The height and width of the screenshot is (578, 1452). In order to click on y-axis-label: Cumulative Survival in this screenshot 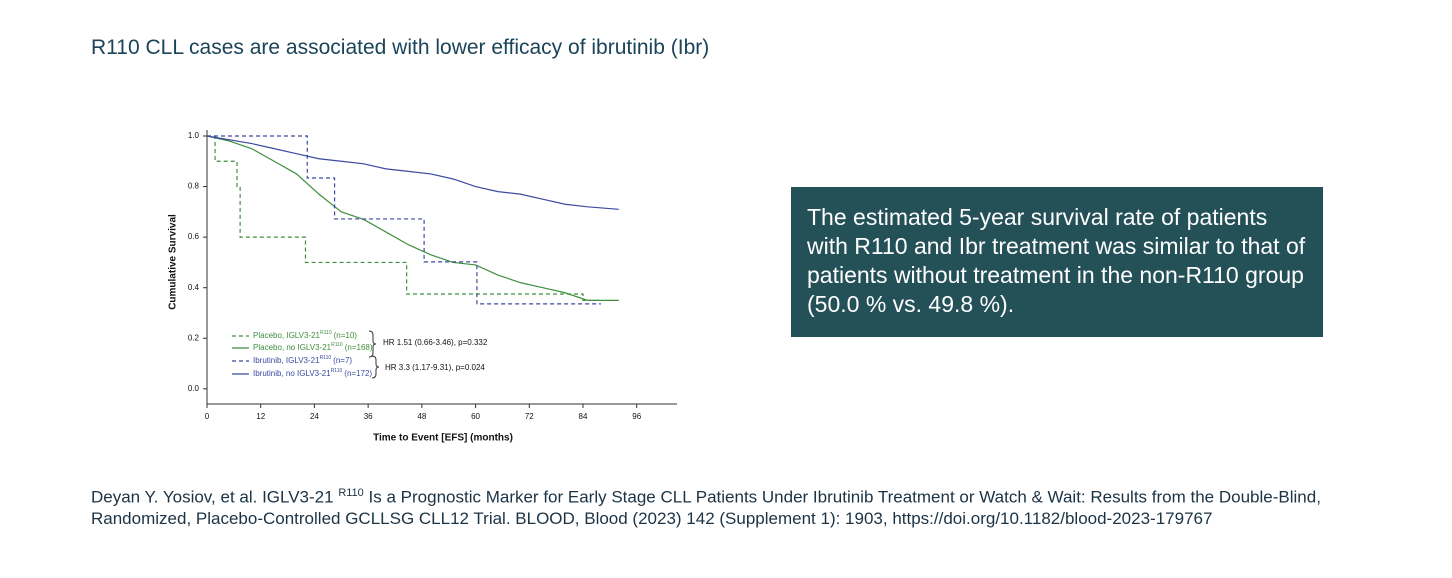, I will do `click(173, 262)`.